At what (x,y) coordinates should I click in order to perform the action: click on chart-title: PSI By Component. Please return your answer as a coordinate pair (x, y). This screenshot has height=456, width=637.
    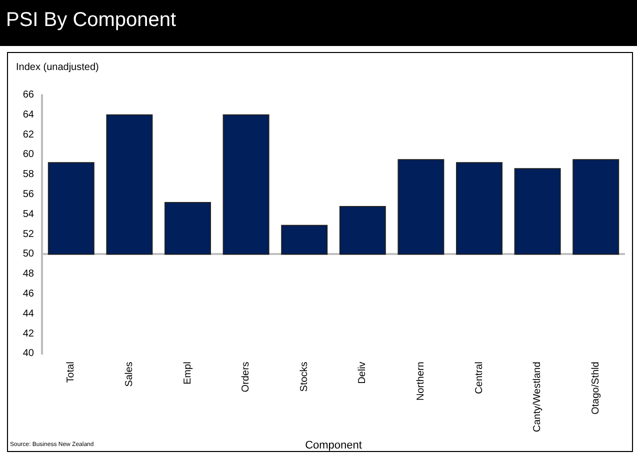
    Looking at the image, I should click on (318, 23).